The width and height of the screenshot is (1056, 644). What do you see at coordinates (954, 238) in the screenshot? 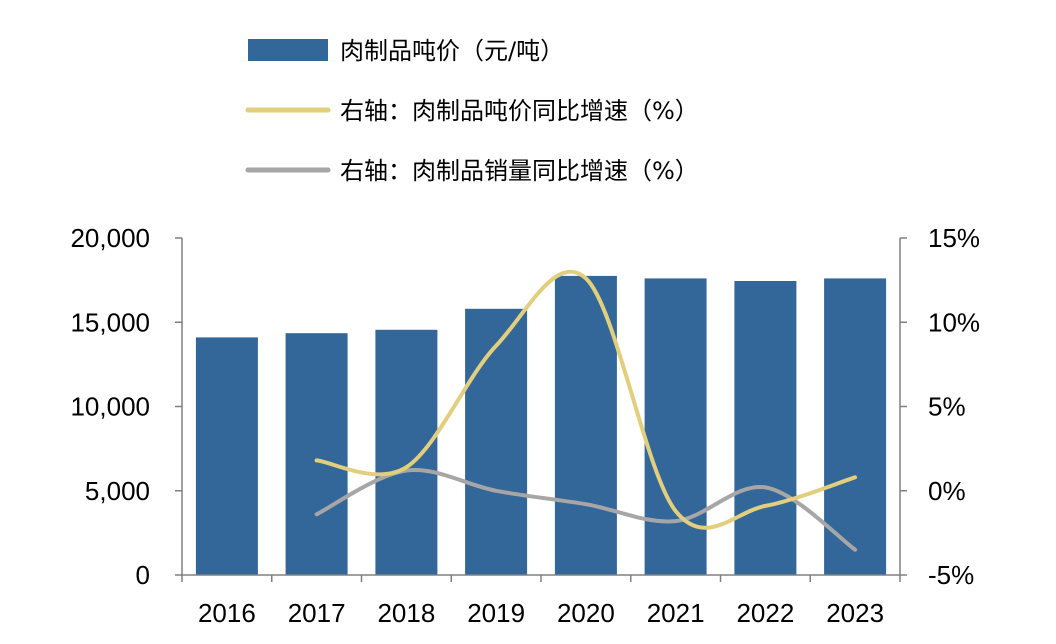
I see `right-tick-label: 15%` at bounding box center [954, 238].